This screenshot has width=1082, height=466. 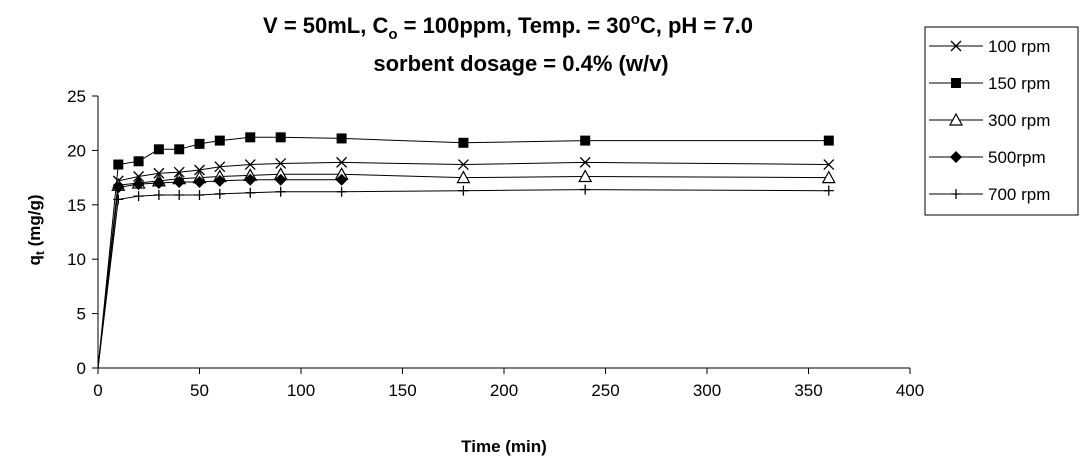 What do you see at coordinates (76, 96) in the screenshot?
I see `y-tick-label: 25` at bounding box center [76, 96].